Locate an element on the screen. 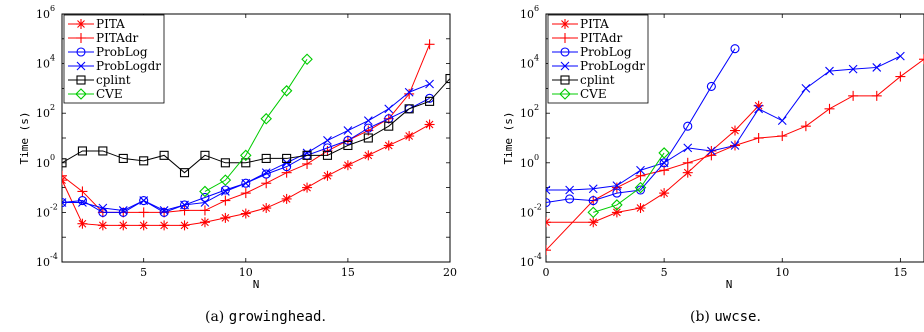 This screenshot has width=924, height=332. series-line-PITA is located at coordinates (652, 164).